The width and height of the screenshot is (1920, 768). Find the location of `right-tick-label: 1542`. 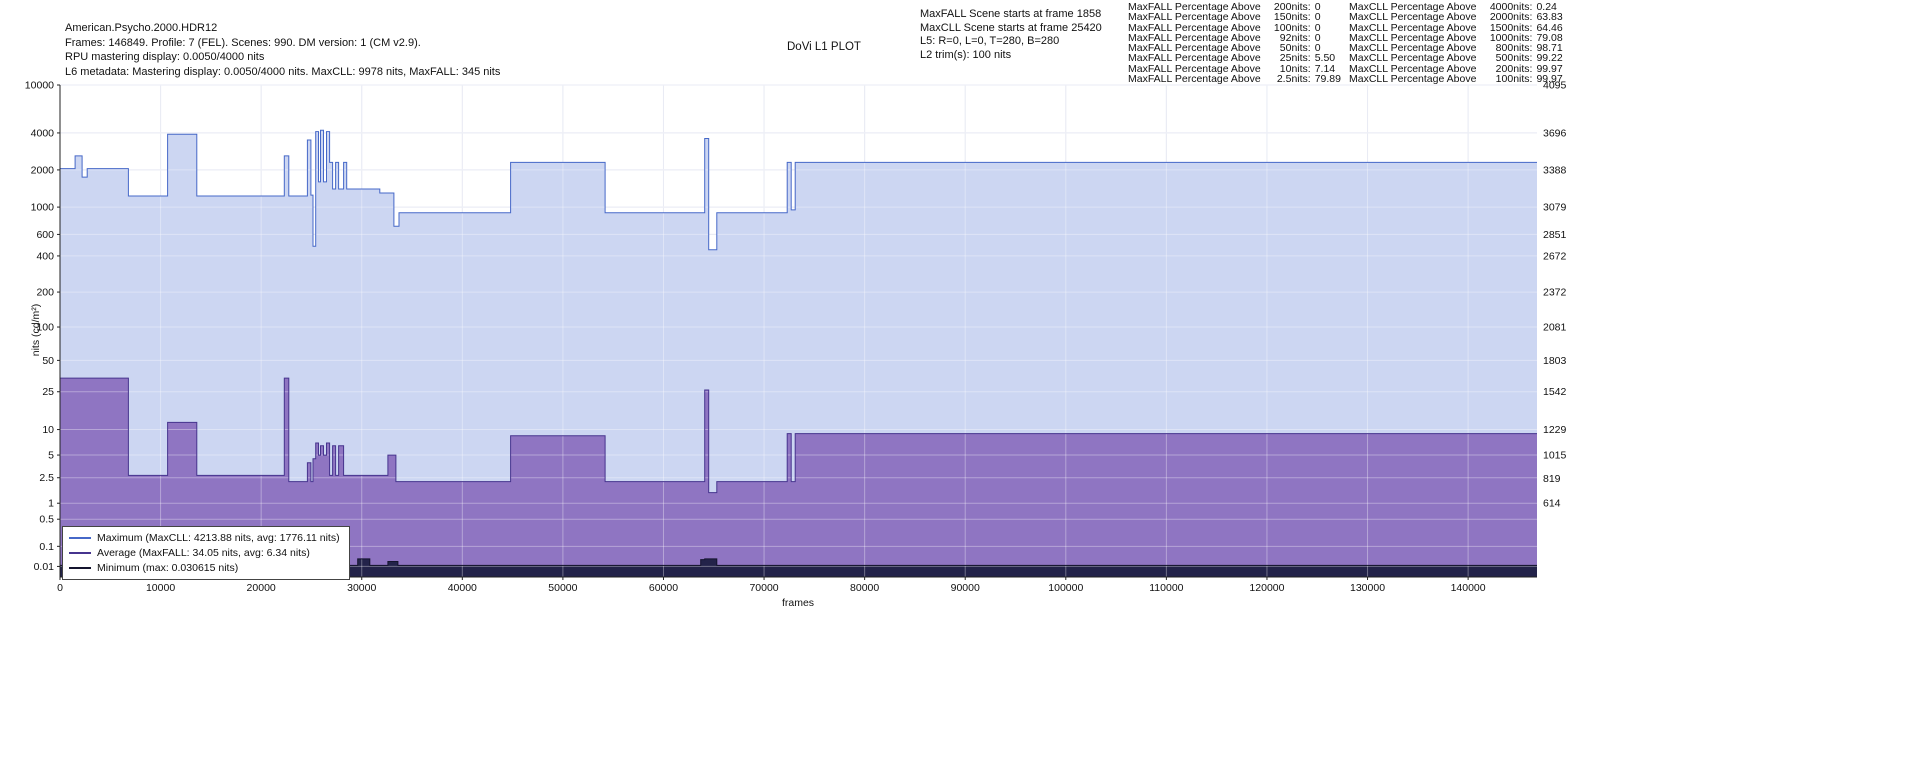

right-tick-label: 1542 is located at coordinates (1555, 392).